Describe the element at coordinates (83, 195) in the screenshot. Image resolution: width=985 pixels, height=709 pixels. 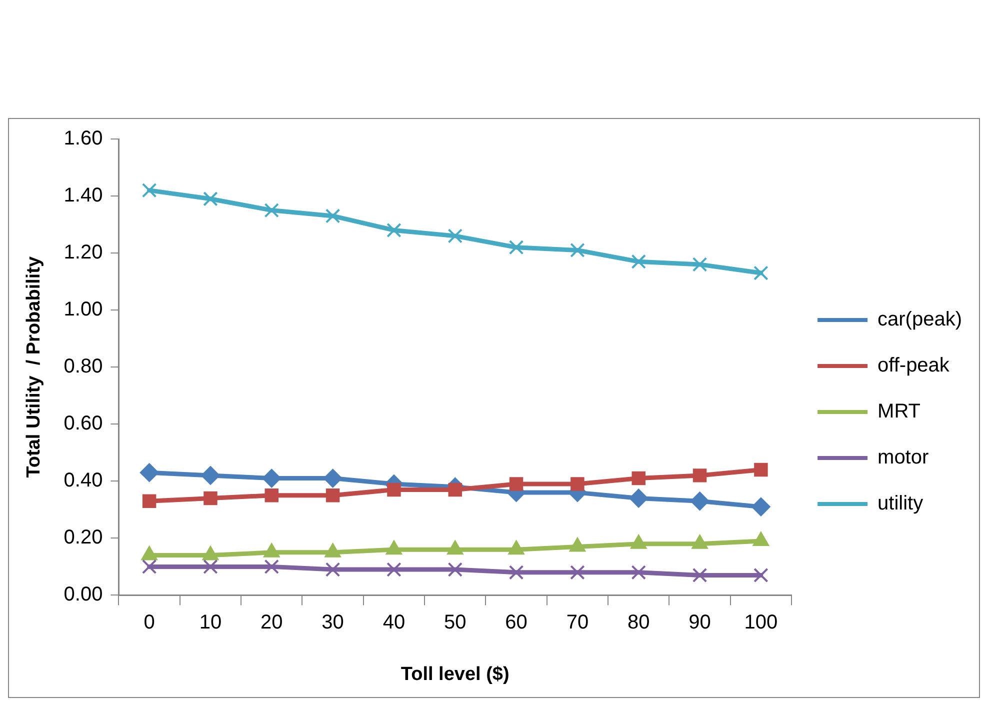
I see `y-tick-label: 1.40` at that location.